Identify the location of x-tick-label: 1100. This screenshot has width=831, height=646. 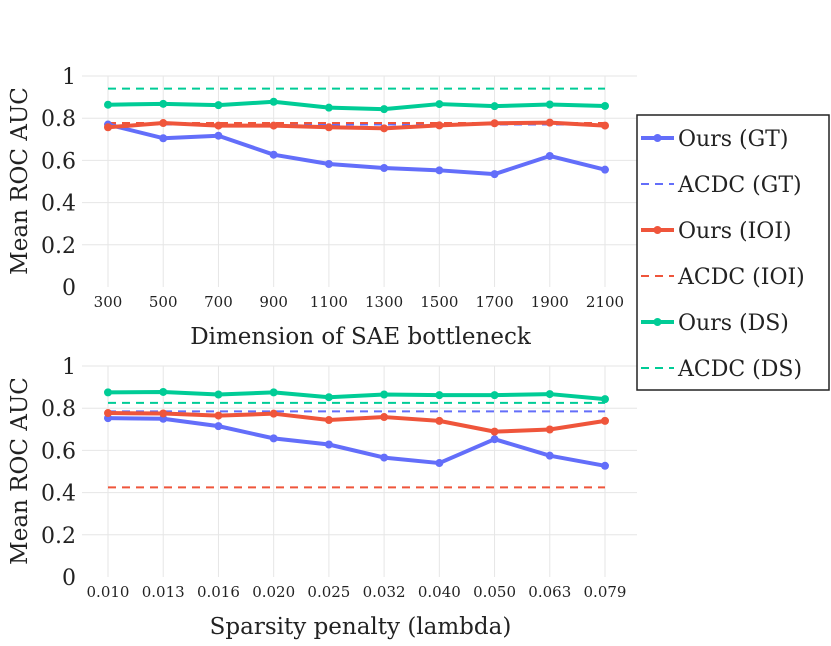
(329, 302).